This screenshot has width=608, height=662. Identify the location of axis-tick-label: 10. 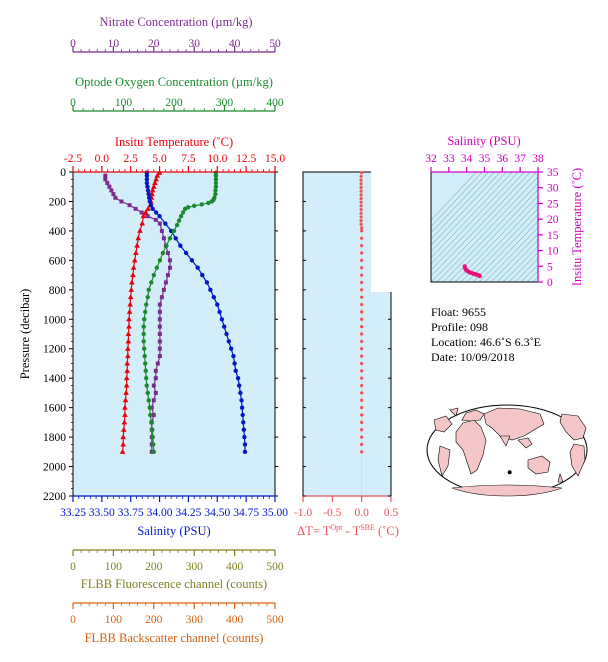
(114, 44).